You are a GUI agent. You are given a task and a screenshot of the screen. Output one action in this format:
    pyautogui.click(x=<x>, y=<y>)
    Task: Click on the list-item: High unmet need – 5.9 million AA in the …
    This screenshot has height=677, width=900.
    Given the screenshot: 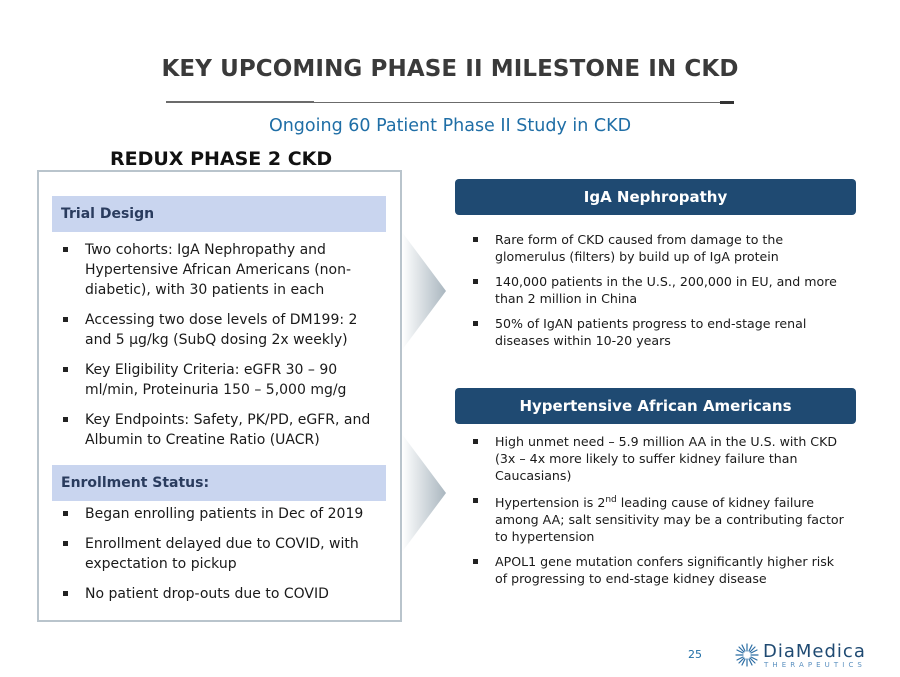 What is the action you would take?
    pyautogui.click(x=657, y=458)
    